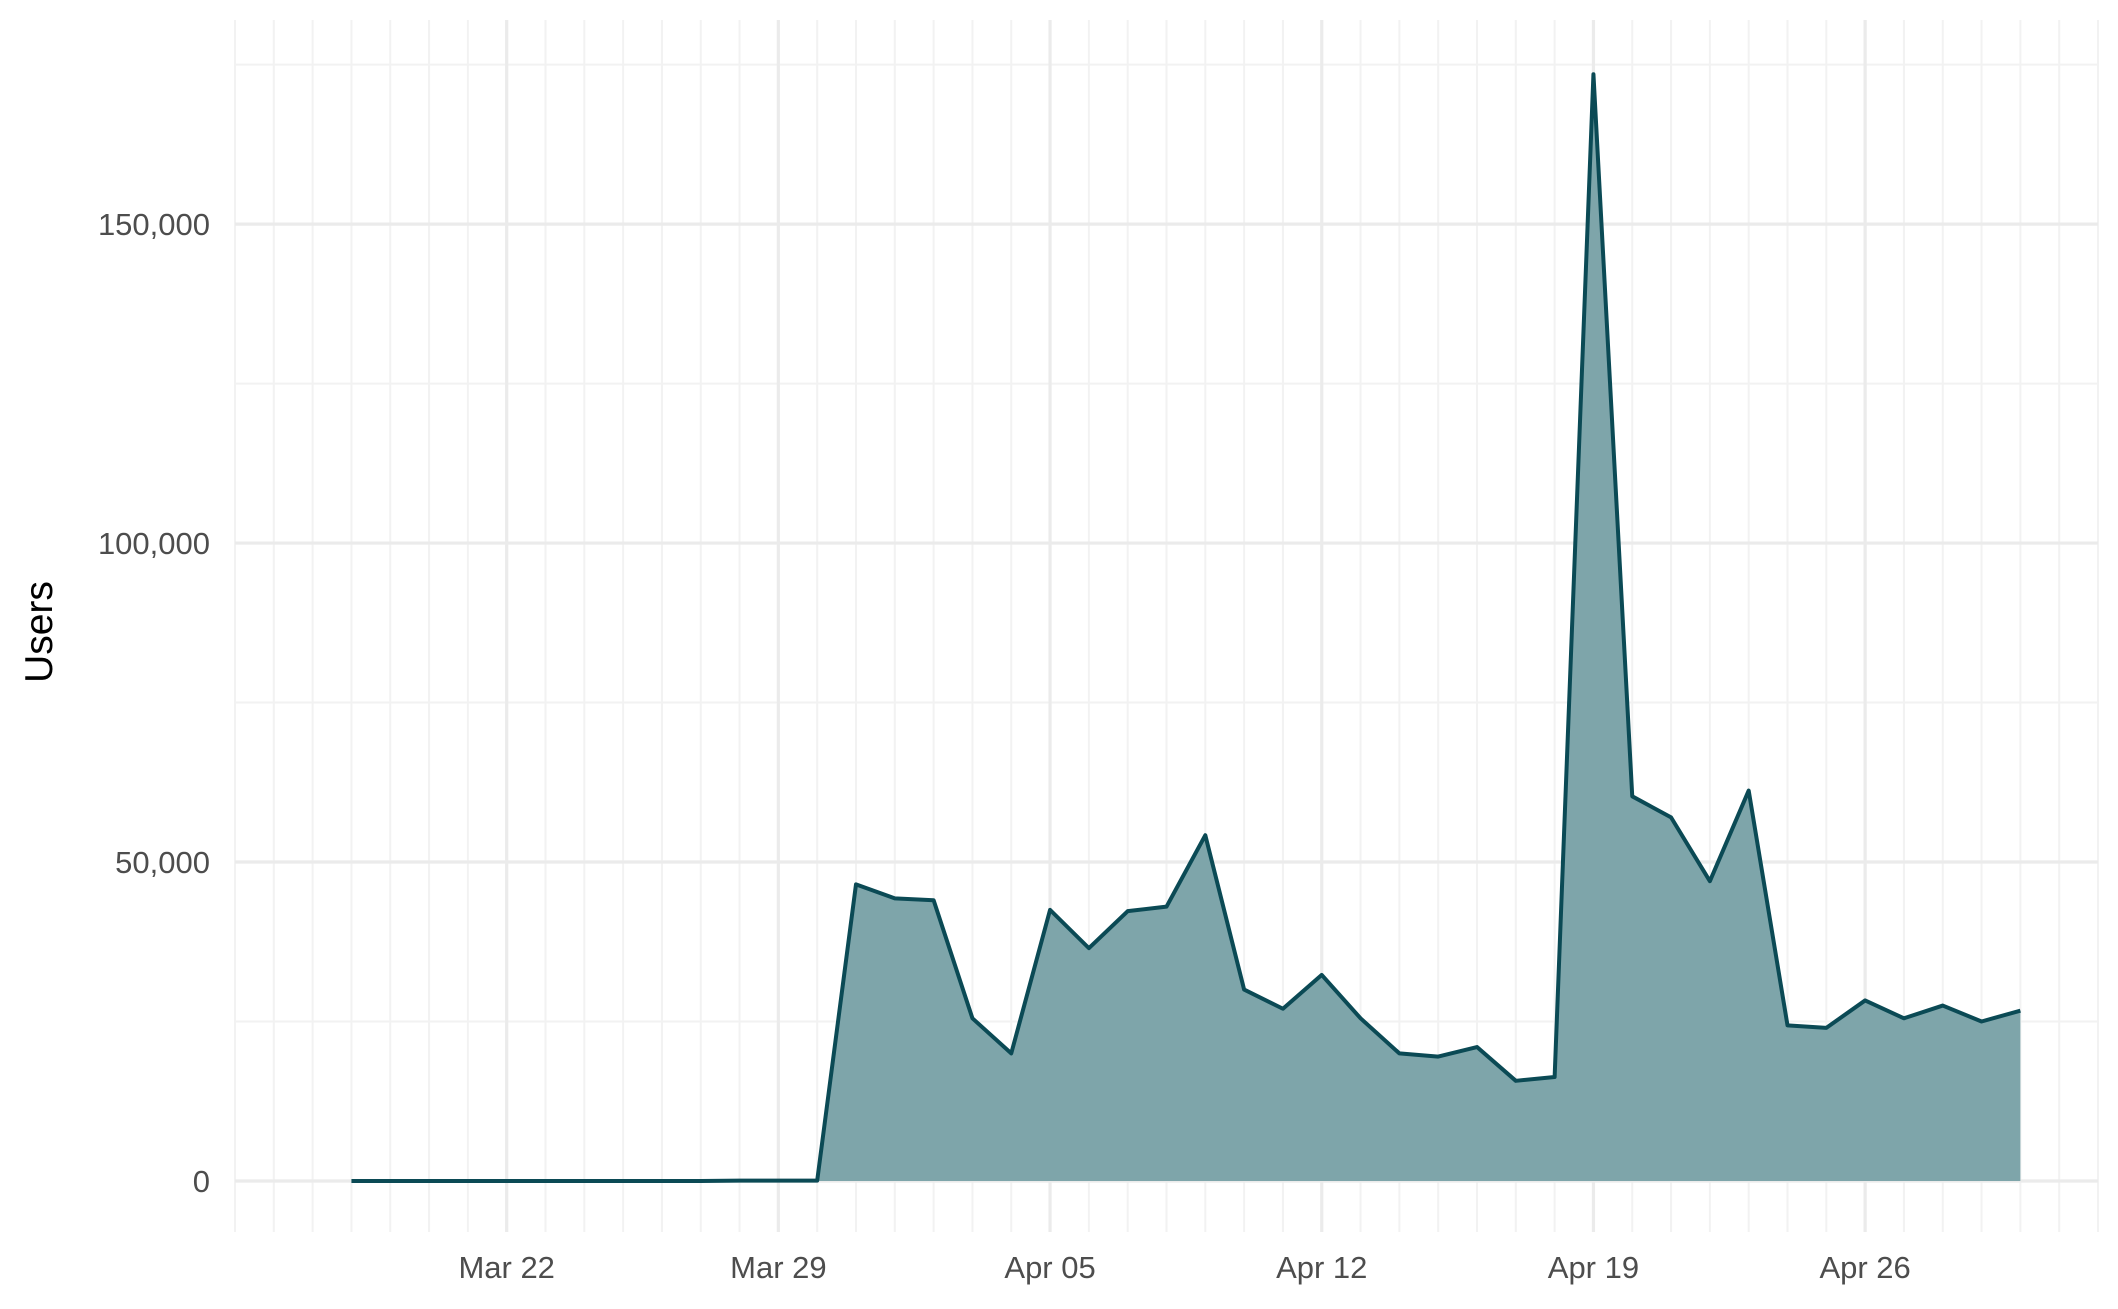 This screenshot has height=1309, width=2118. I want to click on y-tick-label: 150,000, so click(154, 224).